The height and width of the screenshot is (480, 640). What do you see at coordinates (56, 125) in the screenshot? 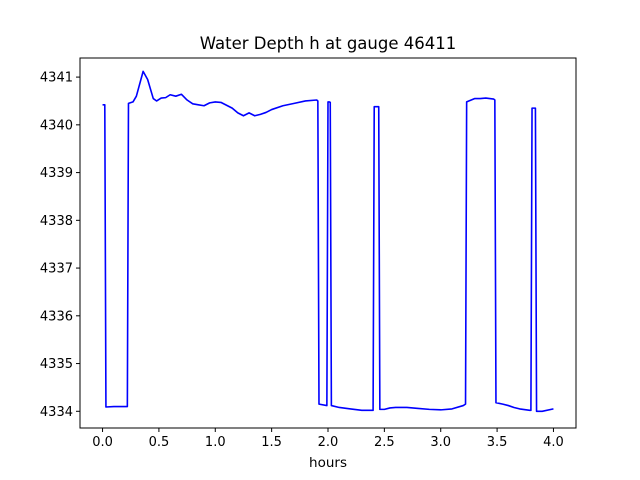
I see `y-tick-label: 4340` at bounding box center [56, 125].